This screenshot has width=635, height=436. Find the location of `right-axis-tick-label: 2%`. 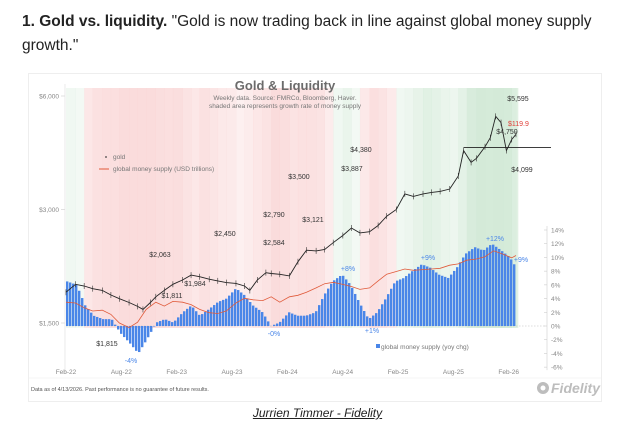

right-axis-tick-label: 2% is located at coordinates (556, 313).